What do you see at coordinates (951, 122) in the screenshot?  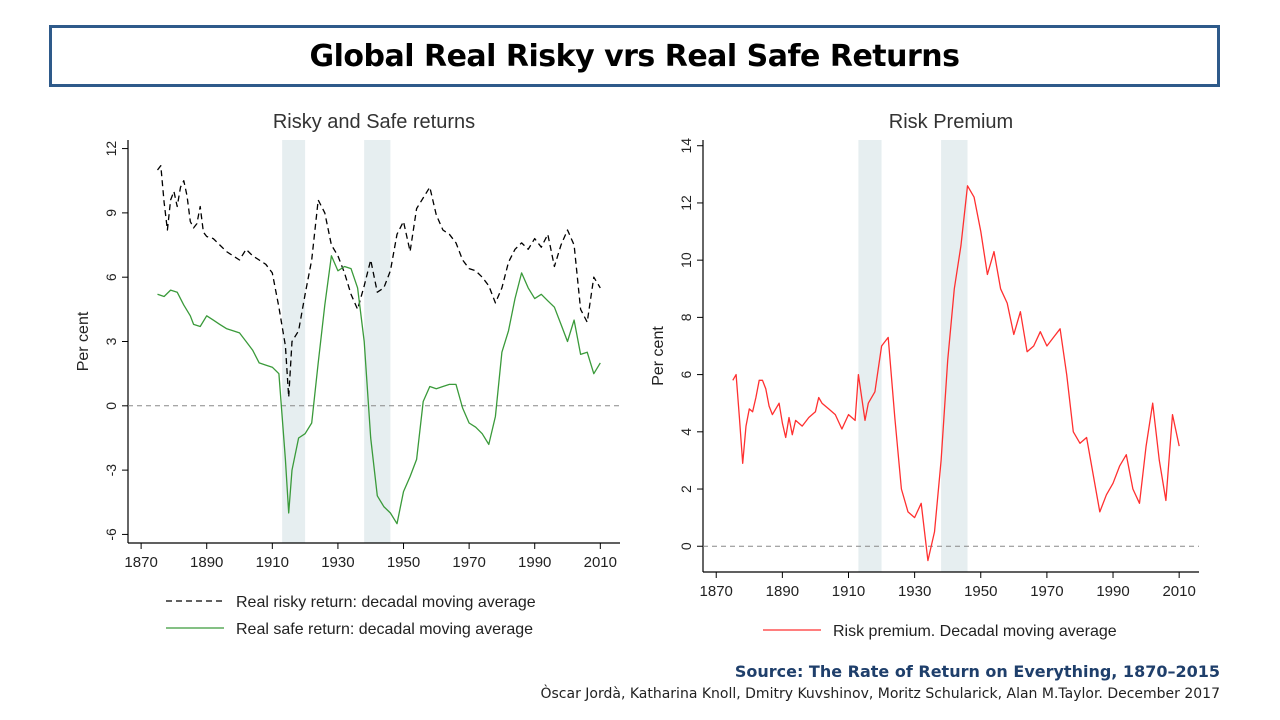 I see `chart-title: Risk Premium` at bounding box center [951, 122].